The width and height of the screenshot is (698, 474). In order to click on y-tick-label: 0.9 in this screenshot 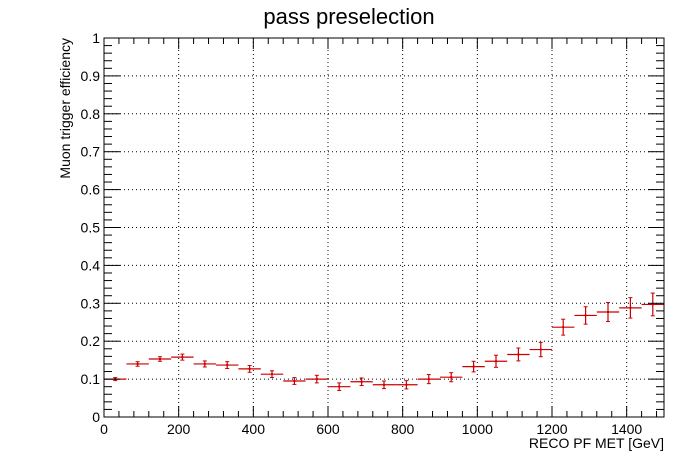, I will do `click(91, 76)`.